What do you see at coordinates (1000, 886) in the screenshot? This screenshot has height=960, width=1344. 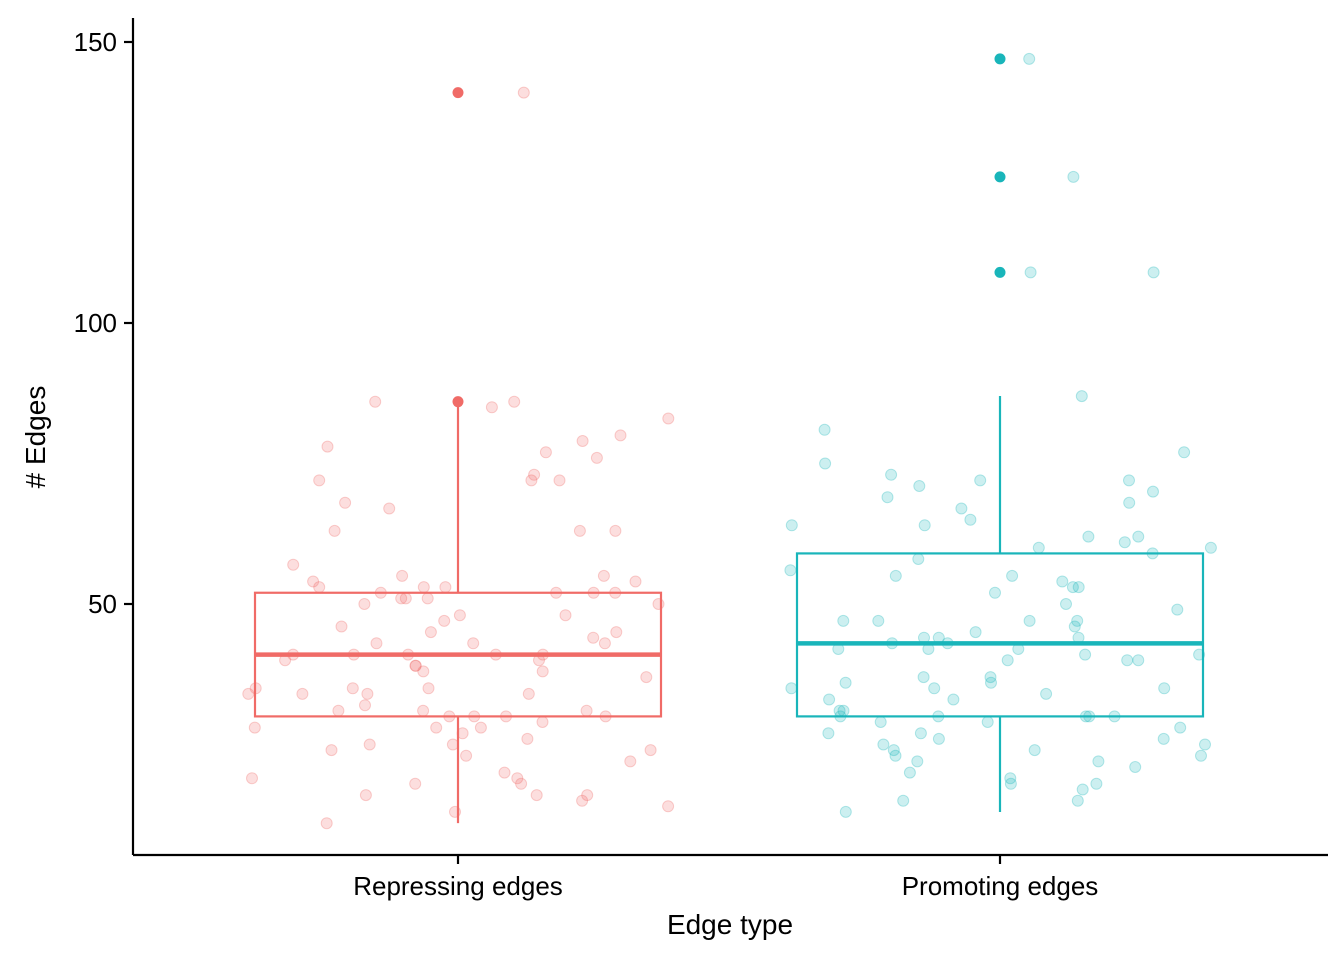 I see `x-tick-label: Promoting edges` at bounding box center [1000, 886].